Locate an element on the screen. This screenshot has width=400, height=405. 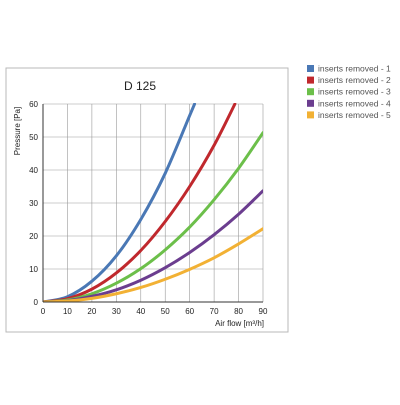
x-tick-label: 10 is located at coordinates (67, 311).